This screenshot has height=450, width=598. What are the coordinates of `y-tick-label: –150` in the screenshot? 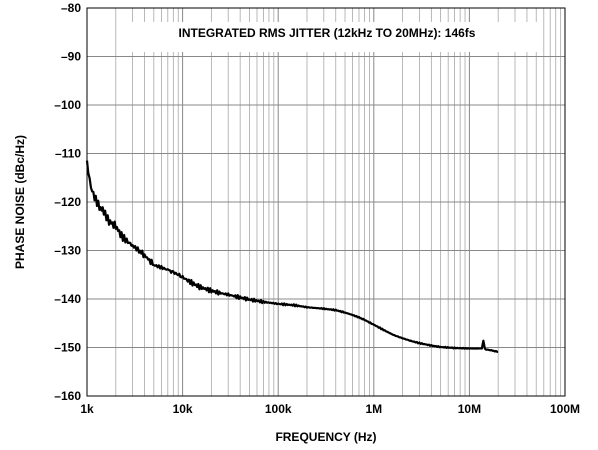 It's located at (67, 348).